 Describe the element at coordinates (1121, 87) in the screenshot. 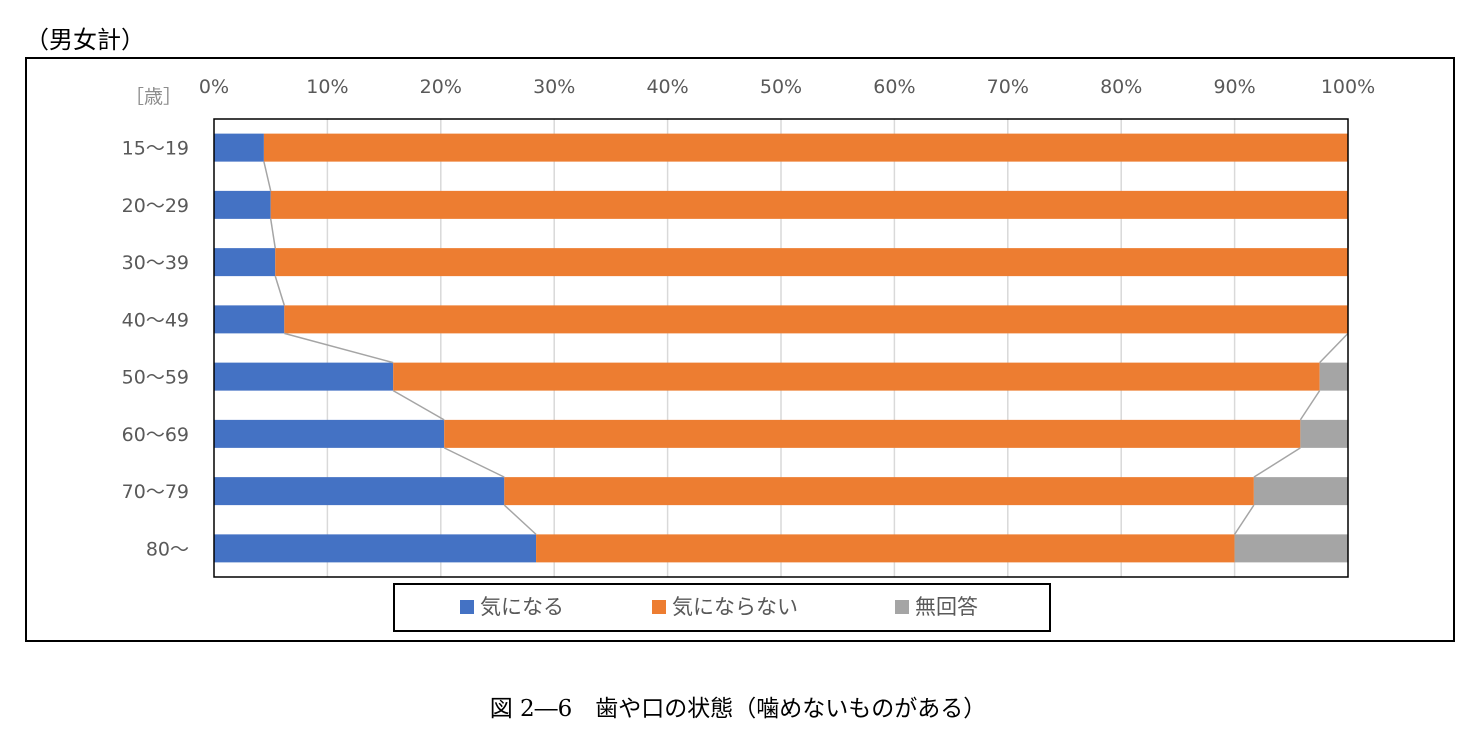

I see `x-tick-label: 80%` at that location.